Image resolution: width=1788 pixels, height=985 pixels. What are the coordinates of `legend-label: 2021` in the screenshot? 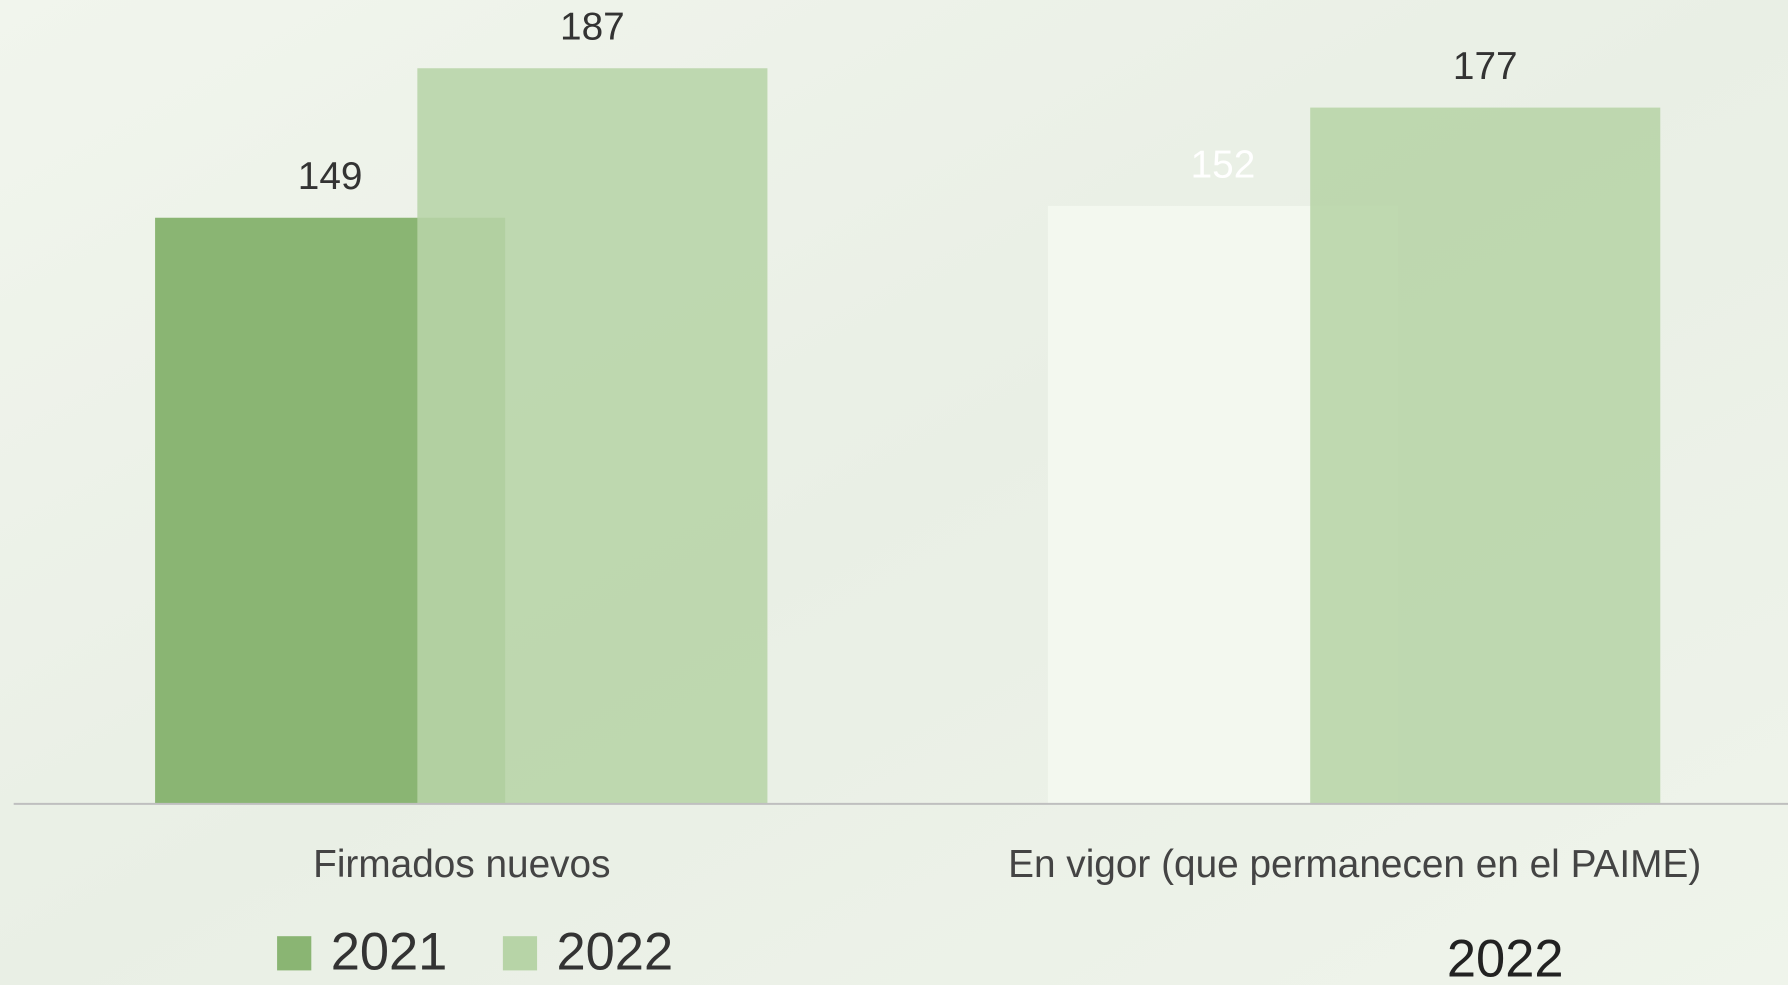 It's located at (389, 952).